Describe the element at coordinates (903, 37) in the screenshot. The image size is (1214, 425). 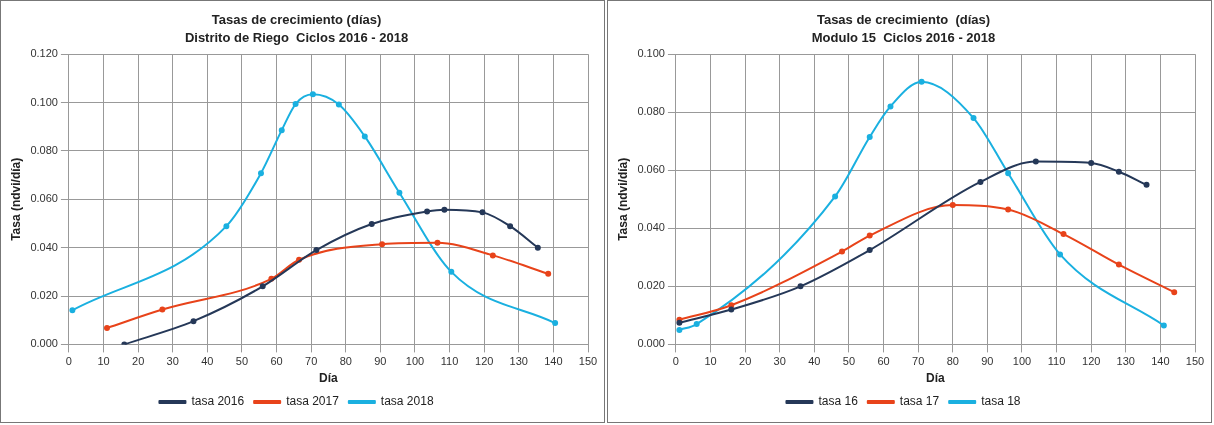
I see `chart-subtitle: Modulo 15 Ciclos 2016 - 2018` at that location.